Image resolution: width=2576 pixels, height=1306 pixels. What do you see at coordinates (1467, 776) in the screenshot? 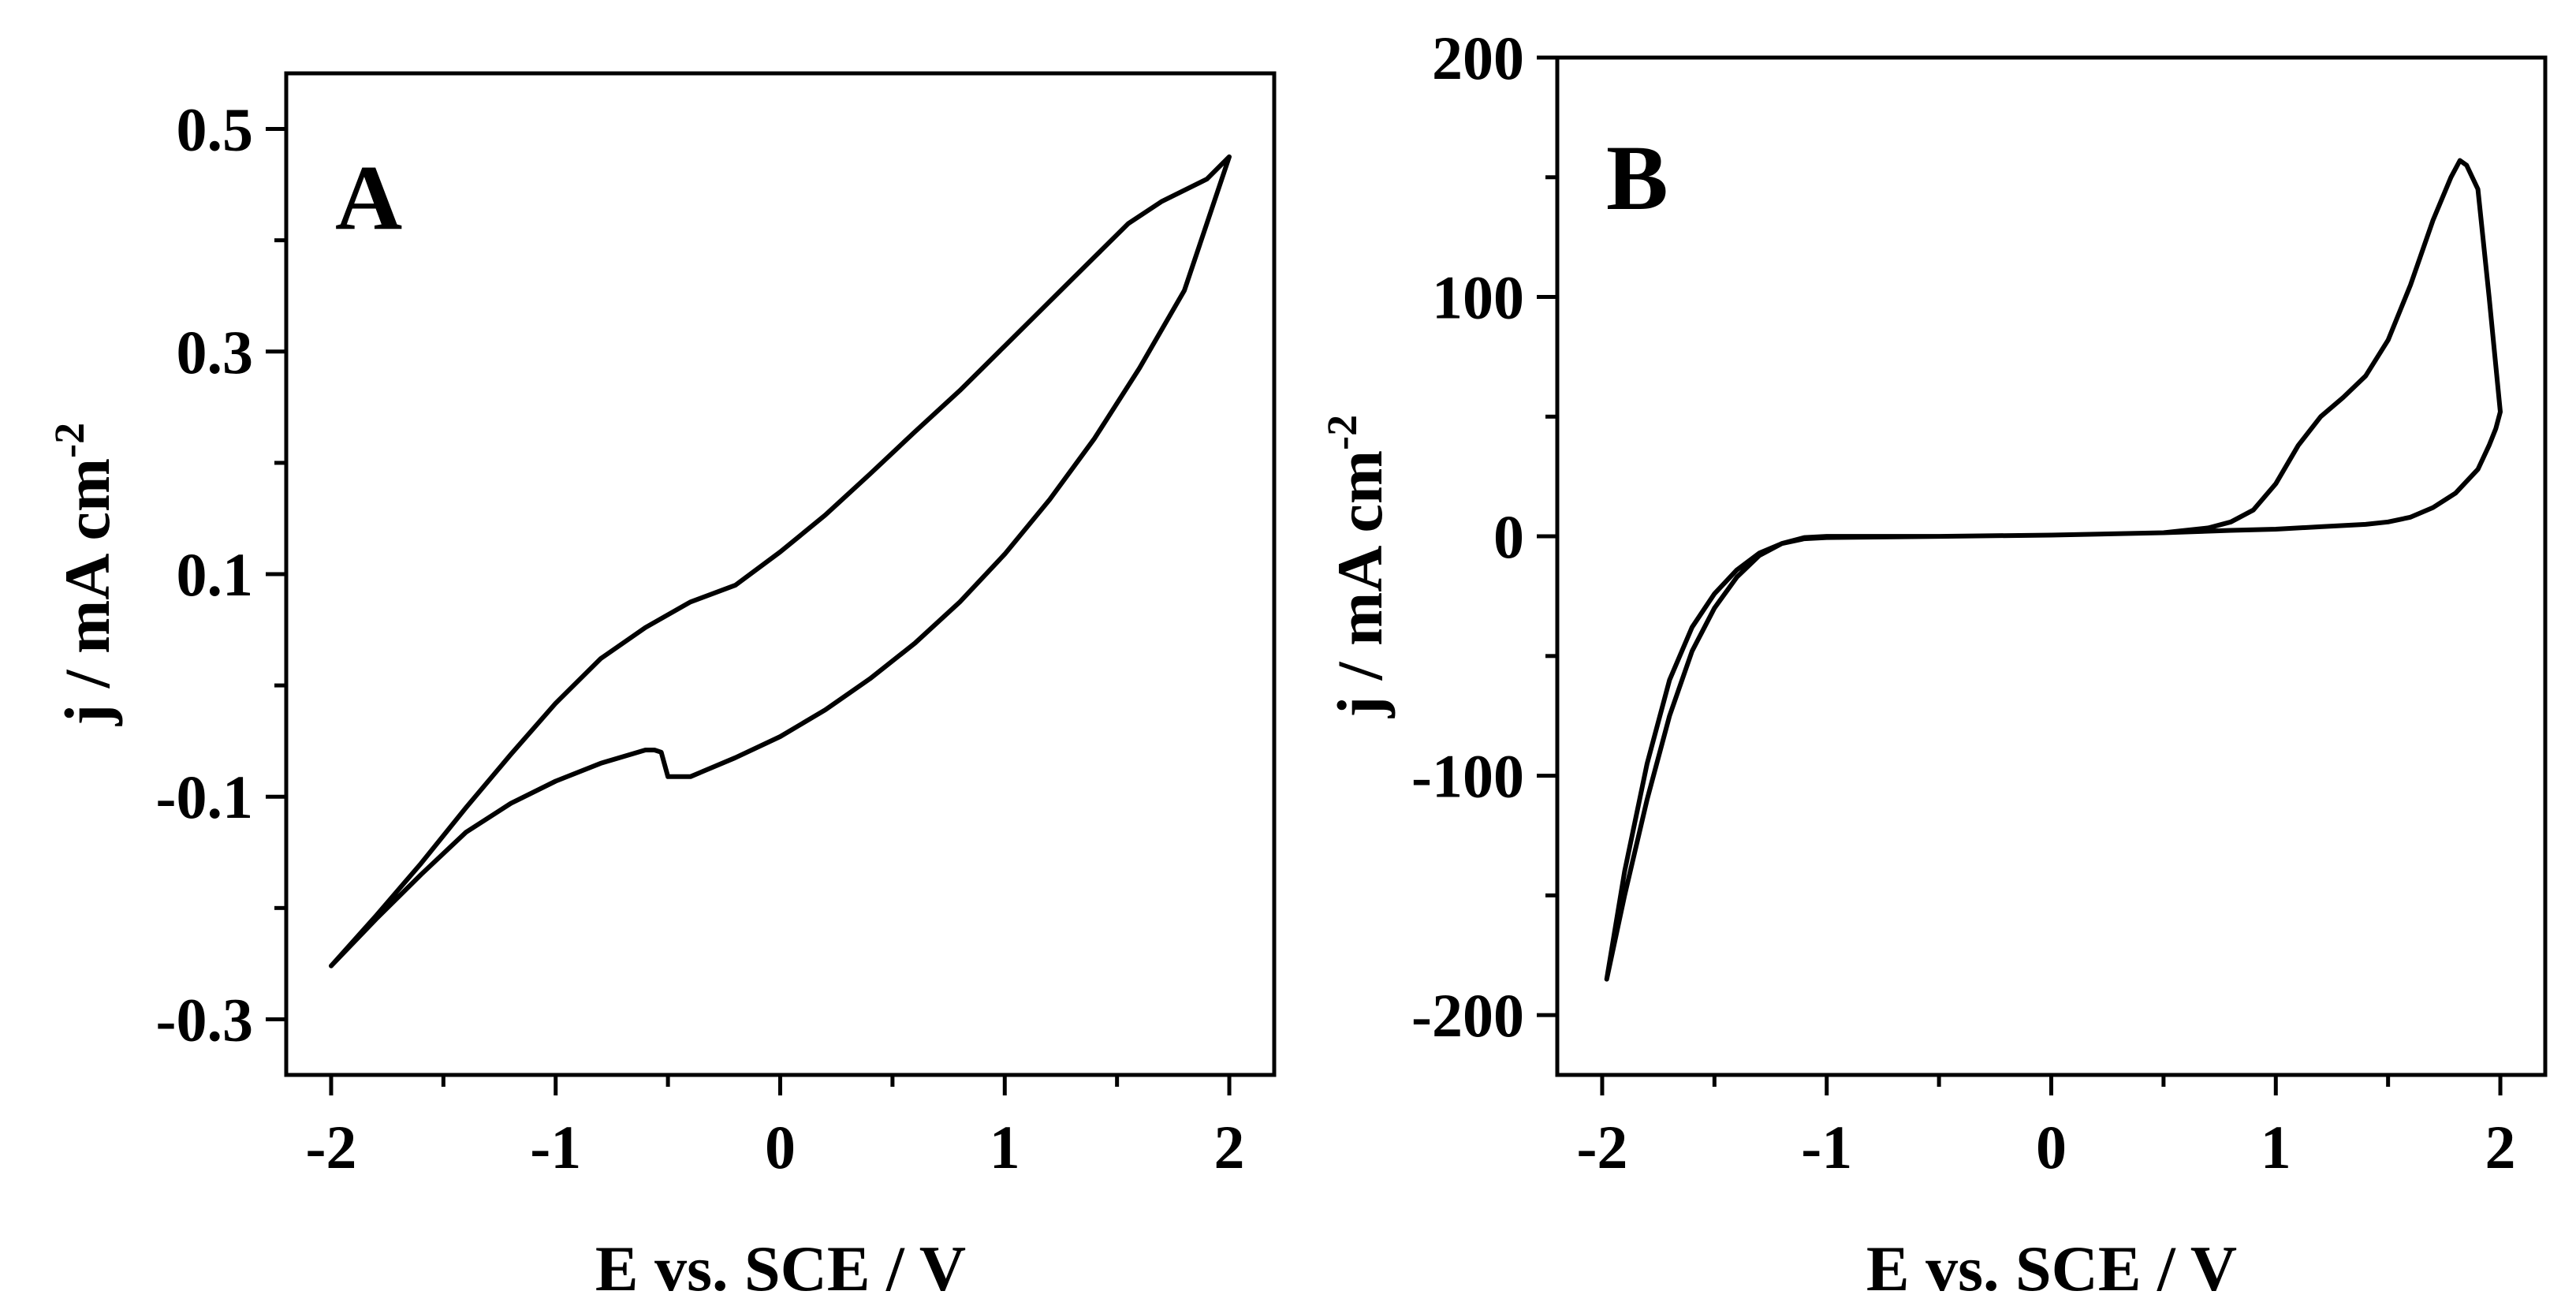
I see `panel-b-y-tick-label: -100` at bounding box center [1467, 776].